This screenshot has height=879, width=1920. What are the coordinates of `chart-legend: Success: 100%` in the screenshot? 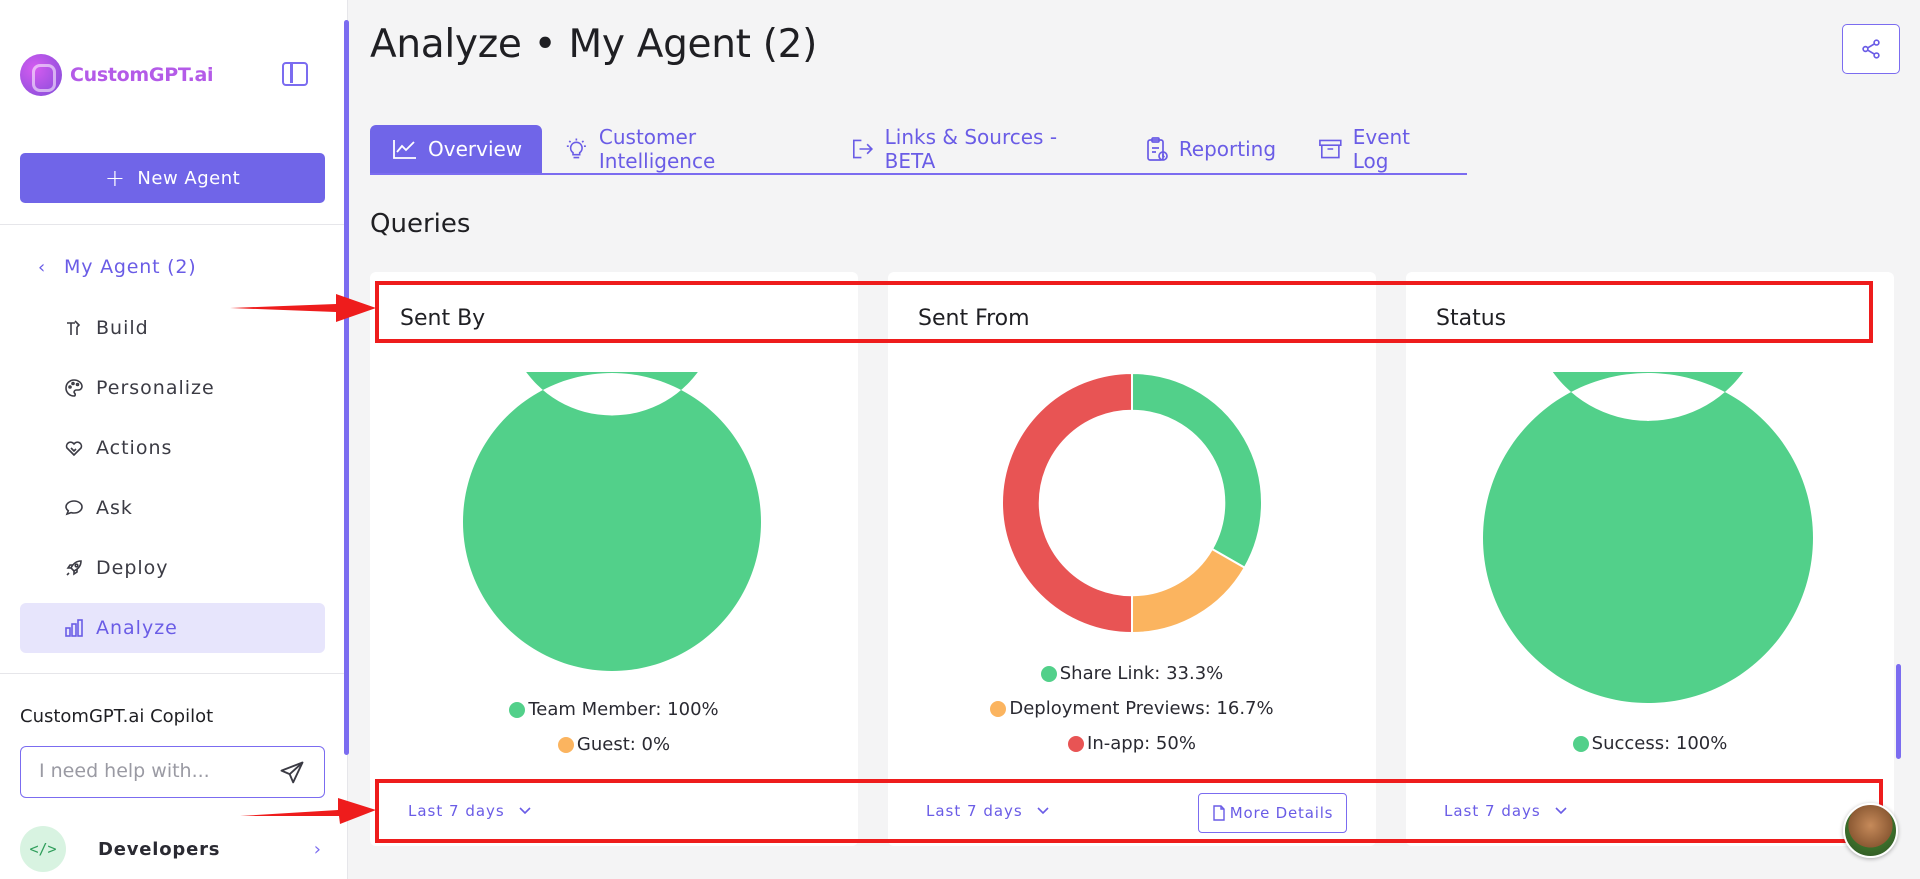 It's located at (1650, 743).